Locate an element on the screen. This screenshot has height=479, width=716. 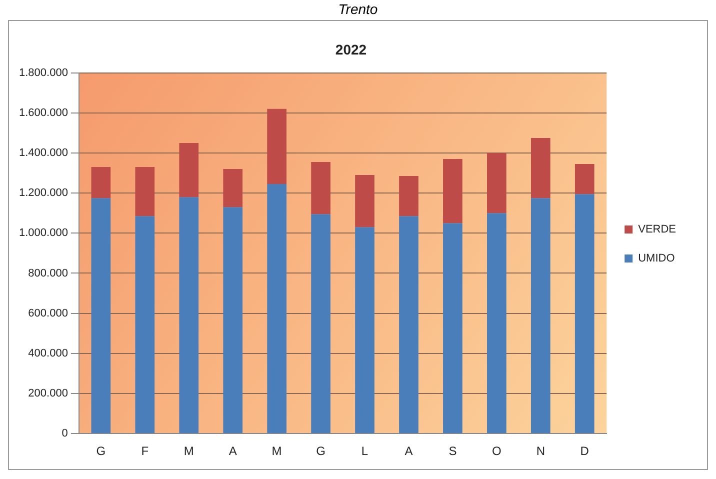
y-tick-label: 1.000.000 is located at coordinates (43, 233).